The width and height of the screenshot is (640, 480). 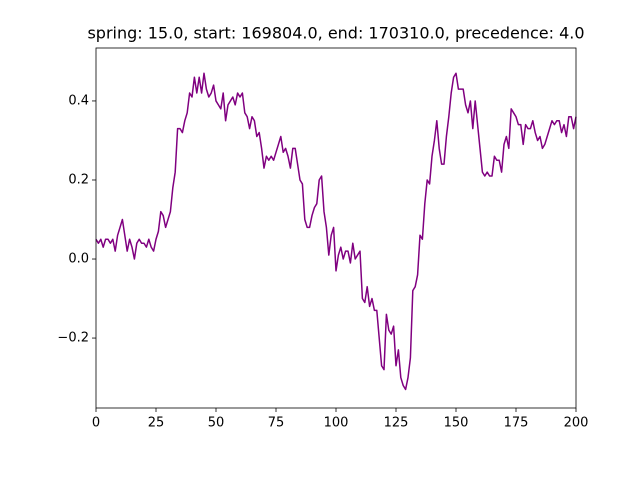 What do you see at coordinates (276, 423) in the screenshot?
I see `x-tick-label: 75` at bounding box center [276, 423].